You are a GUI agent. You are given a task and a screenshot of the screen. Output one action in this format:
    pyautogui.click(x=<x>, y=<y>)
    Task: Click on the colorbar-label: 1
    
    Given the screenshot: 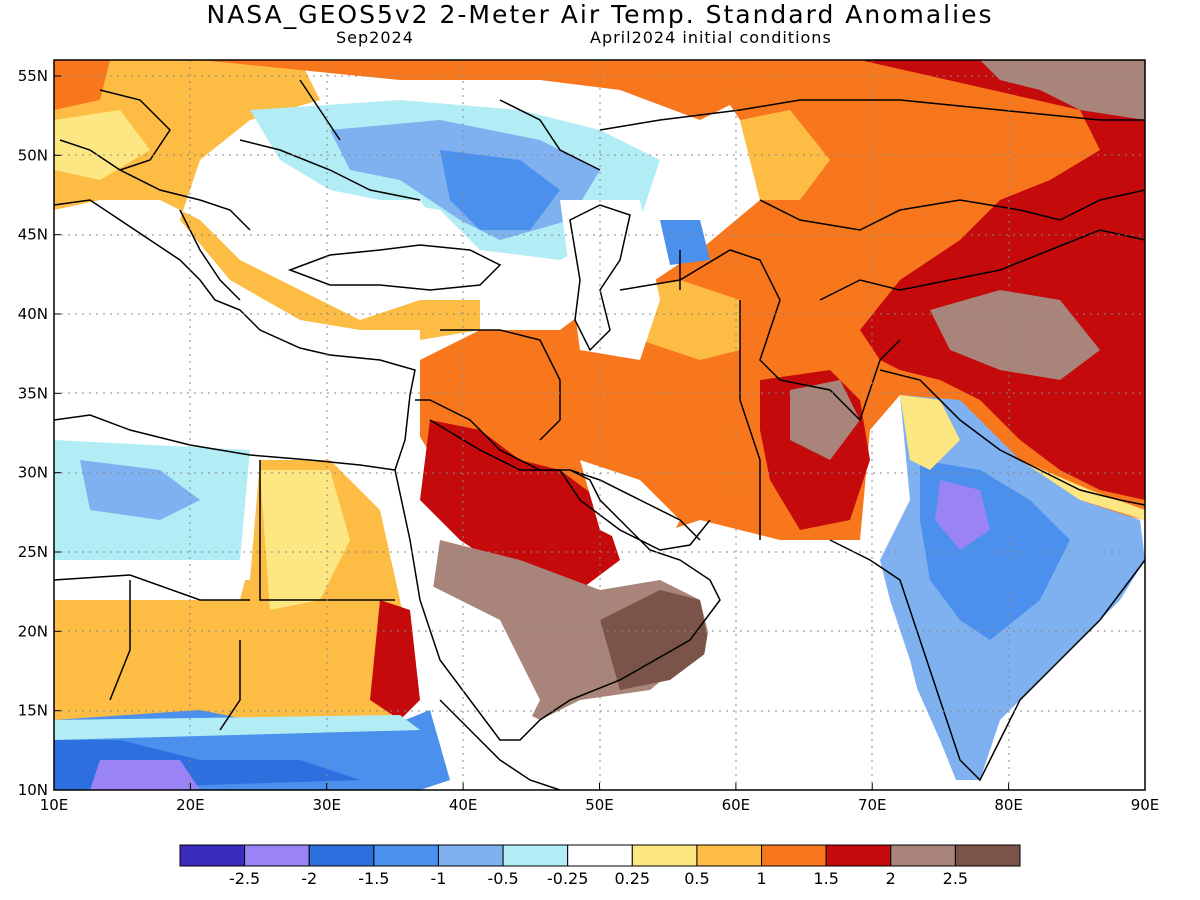 What is the action you would take?
    pyautogui.click(x=761, y=878)
    